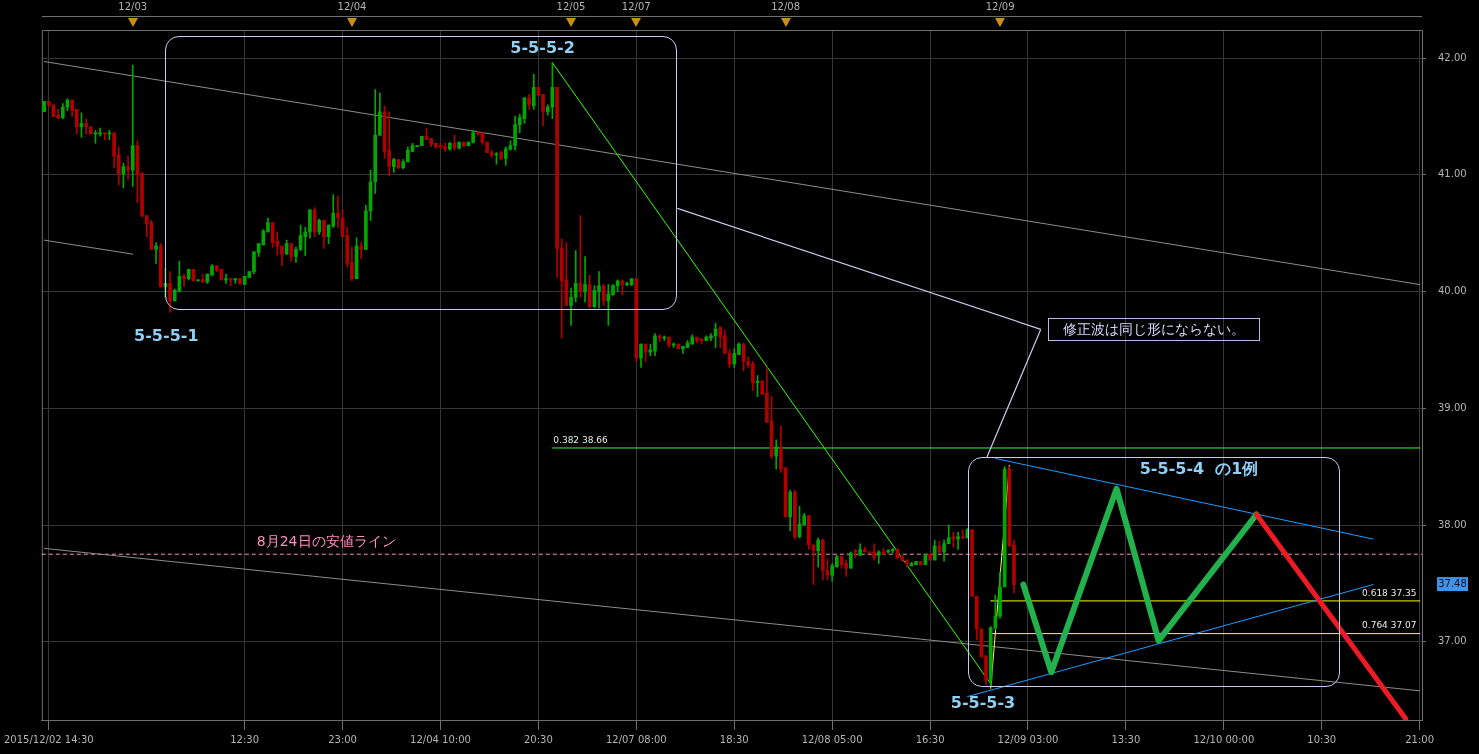 This screenshot has height=754, width=1479. Describe the element at coordinates (930, 739) in the screenshot. I see `x-tick-label: 16:30` at that location.